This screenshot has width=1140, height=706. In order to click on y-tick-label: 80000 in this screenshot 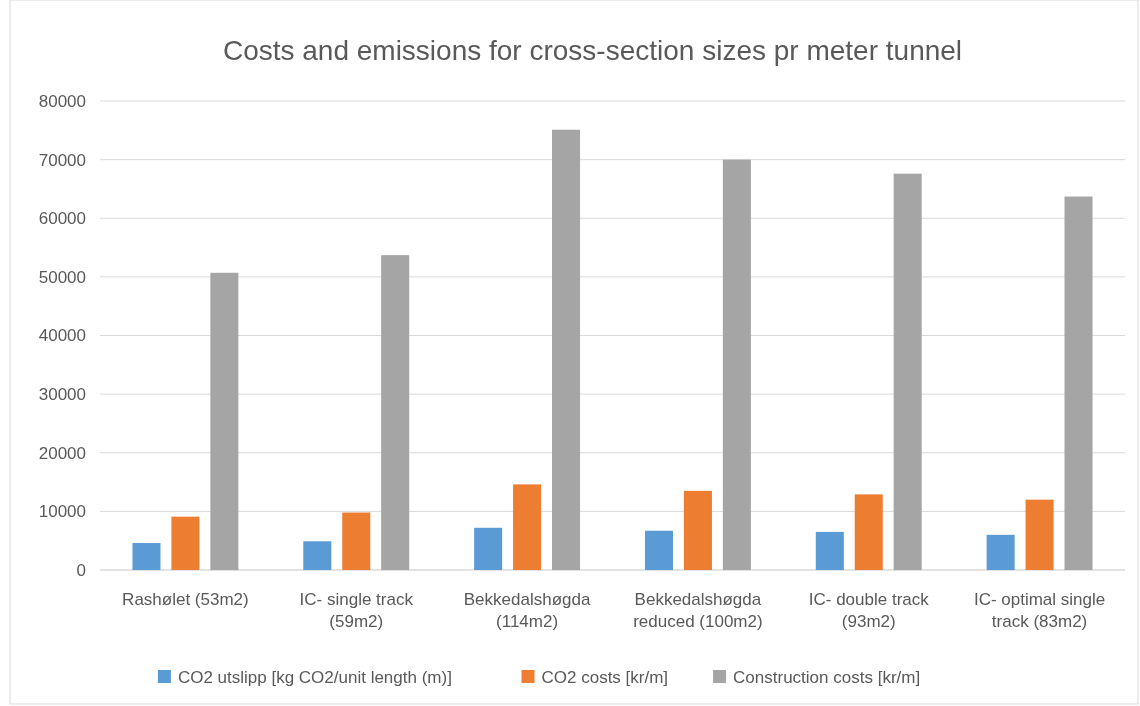, I will do `click(62, 101)`.